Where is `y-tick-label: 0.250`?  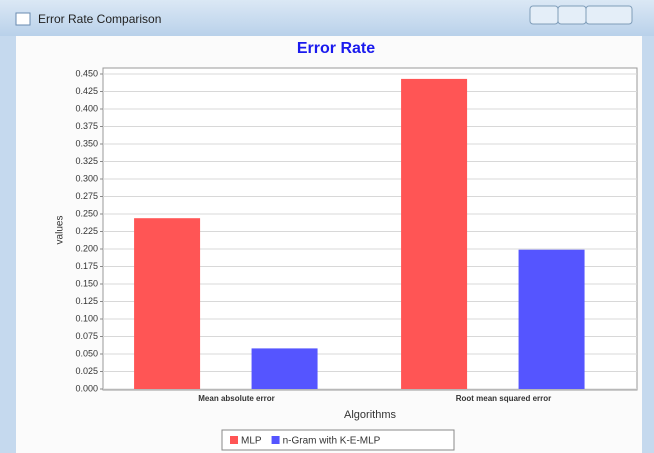
y-tick-label: 0.250 is located at coordinates (86, 213).